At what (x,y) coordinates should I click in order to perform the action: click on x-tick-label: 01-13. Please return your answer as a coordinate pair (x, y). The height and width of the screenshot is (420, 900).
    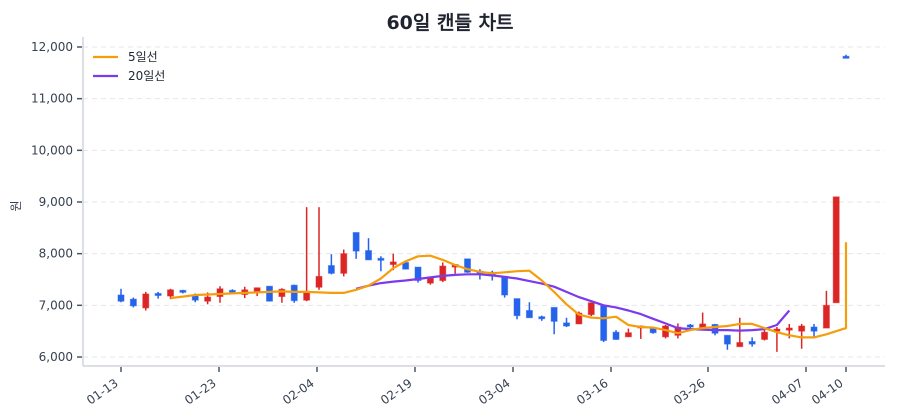
    Looking at the image, I should click on (102, 391).